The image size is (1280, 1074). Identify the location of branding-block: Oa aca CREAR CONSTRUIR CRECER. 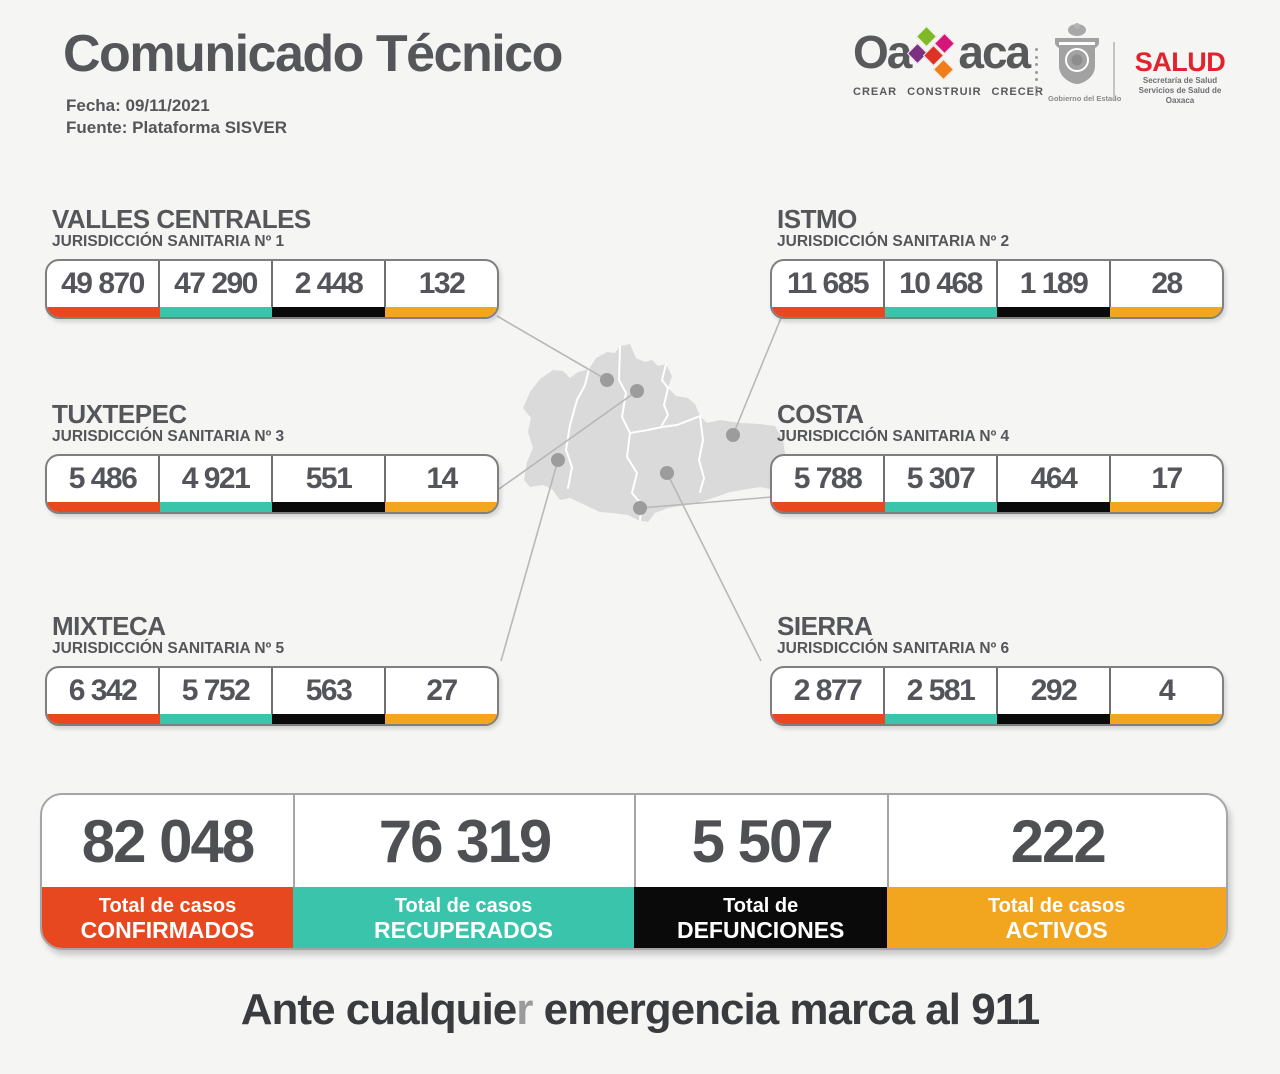
(1045, 68).